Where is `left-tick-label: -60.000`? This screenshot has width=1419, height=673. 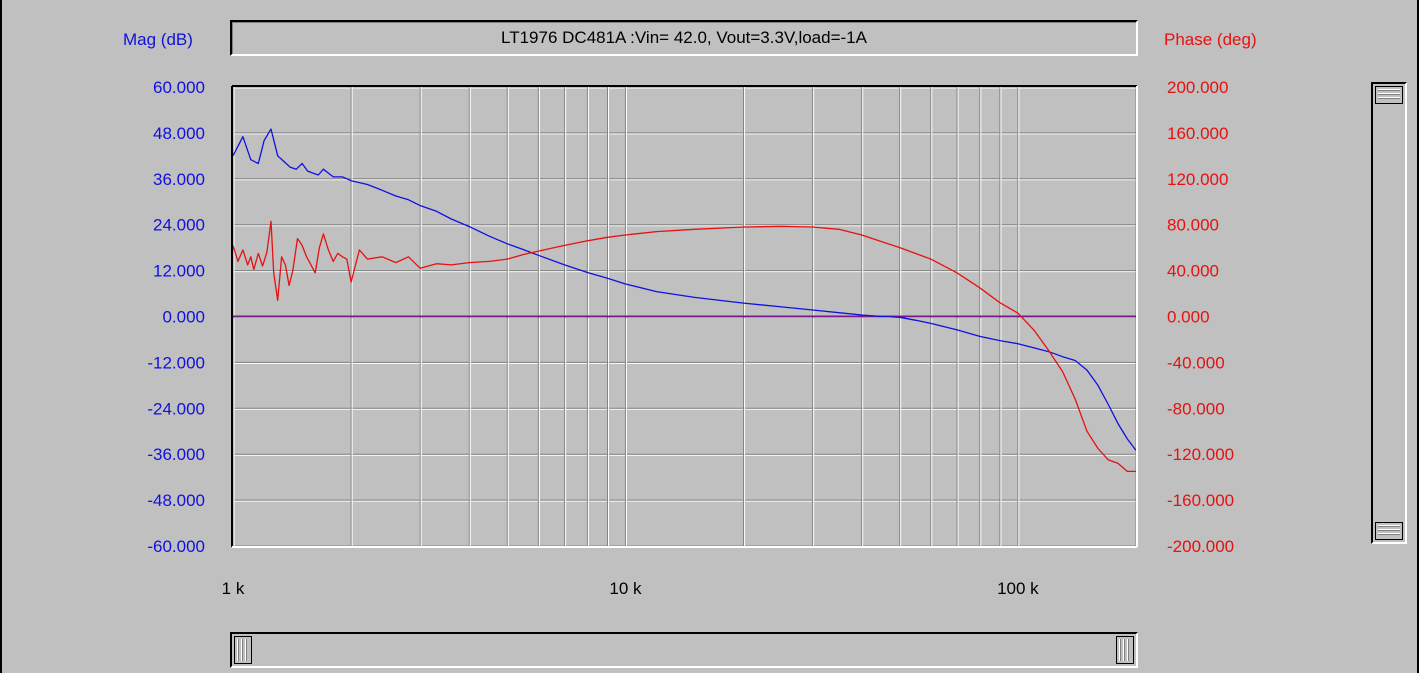 left-tick-label: -60.000 is located at coordinates (176, 546).